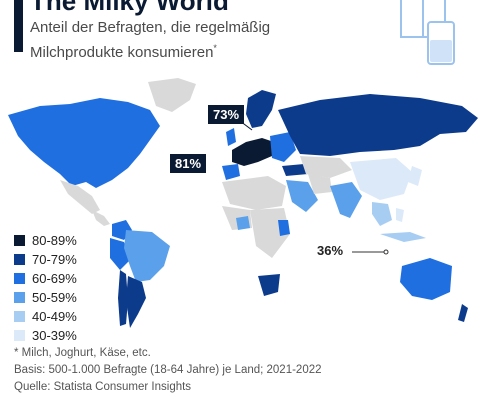 This screenshot has width=495, height=400. Describe the element at coordinates (415, 176) in the screenshot. I see `korea-japan` at that location.